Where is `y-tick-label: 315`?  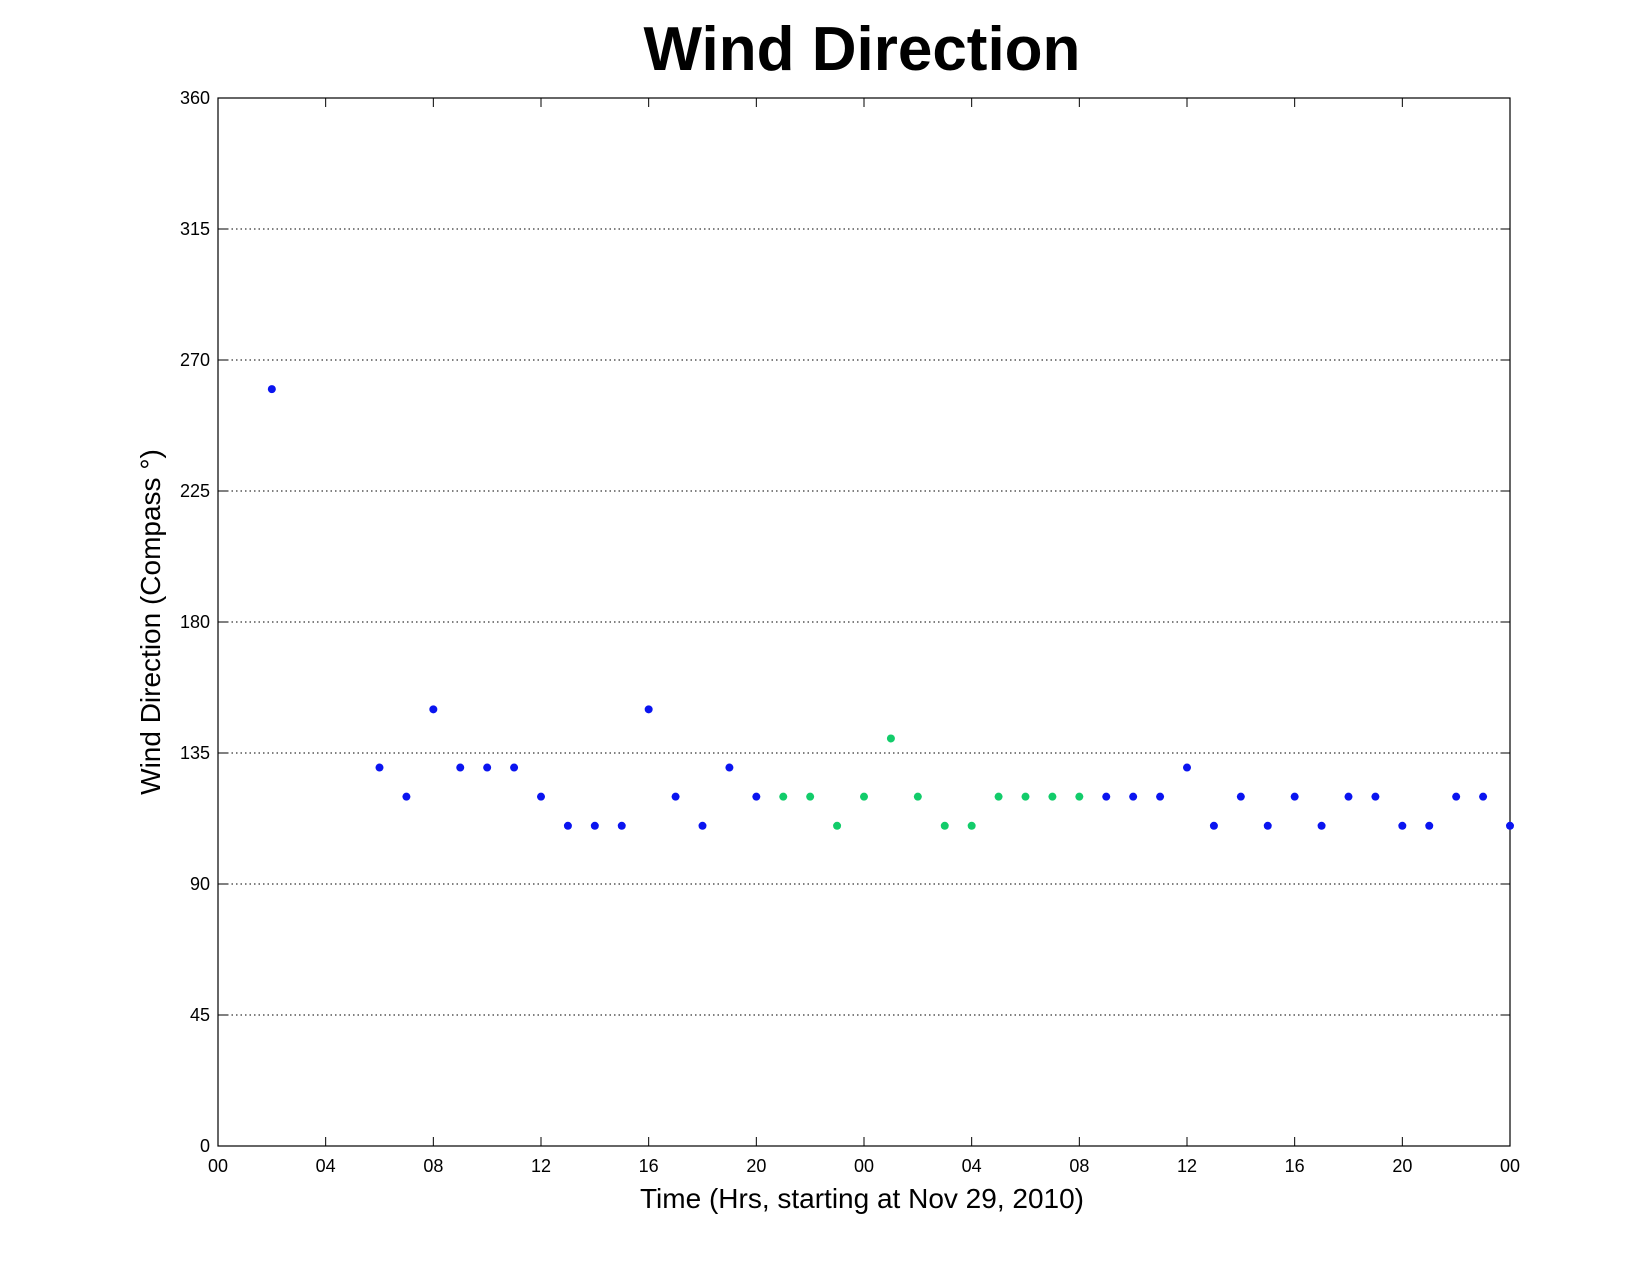
y-tick-label: 315 is located at coordinates (195, 229).